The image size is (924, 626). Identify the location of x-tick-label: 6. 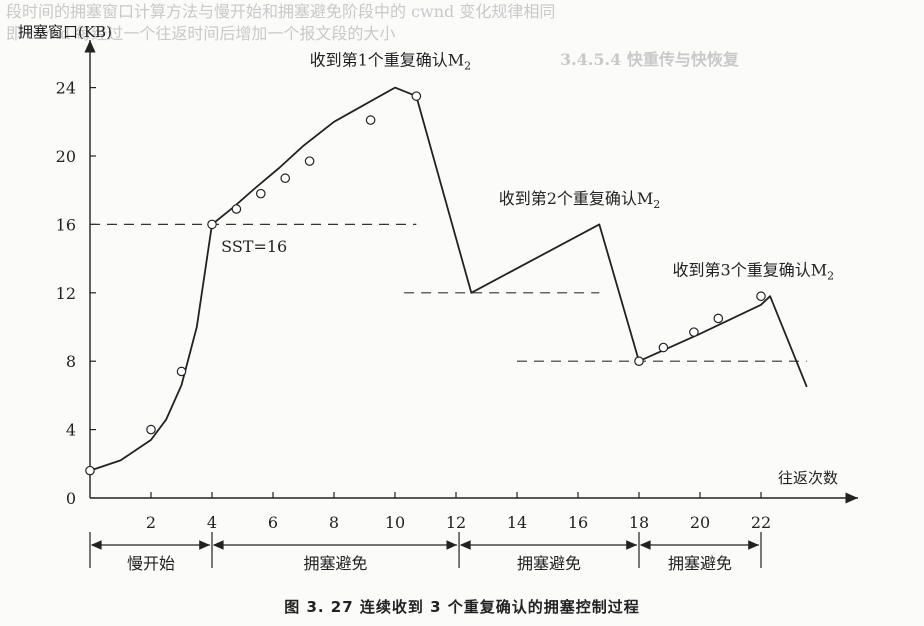
(273, 522).